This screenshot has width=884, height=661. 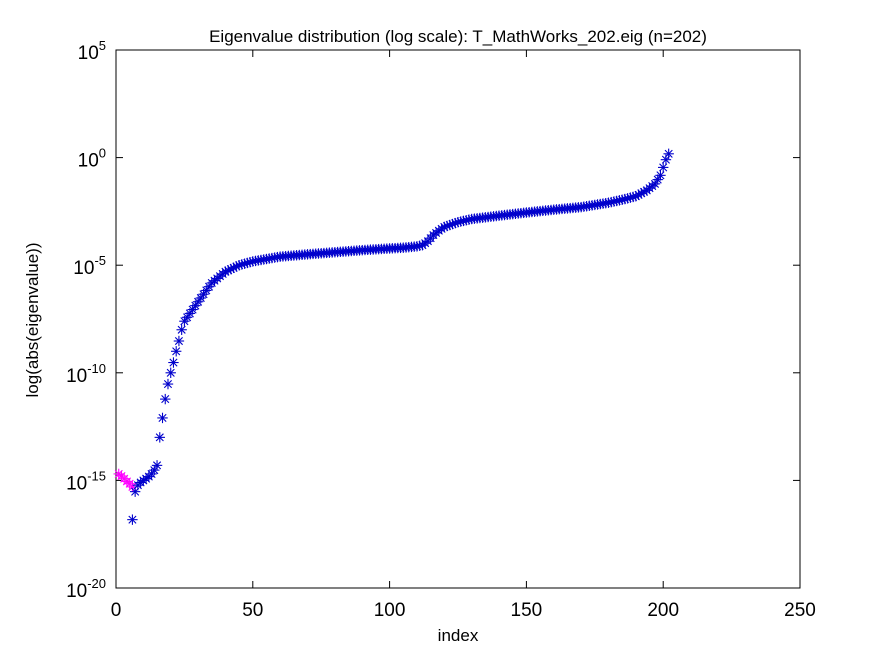 I want to click on x-tick-label: 100, so click(x=390, y=610).